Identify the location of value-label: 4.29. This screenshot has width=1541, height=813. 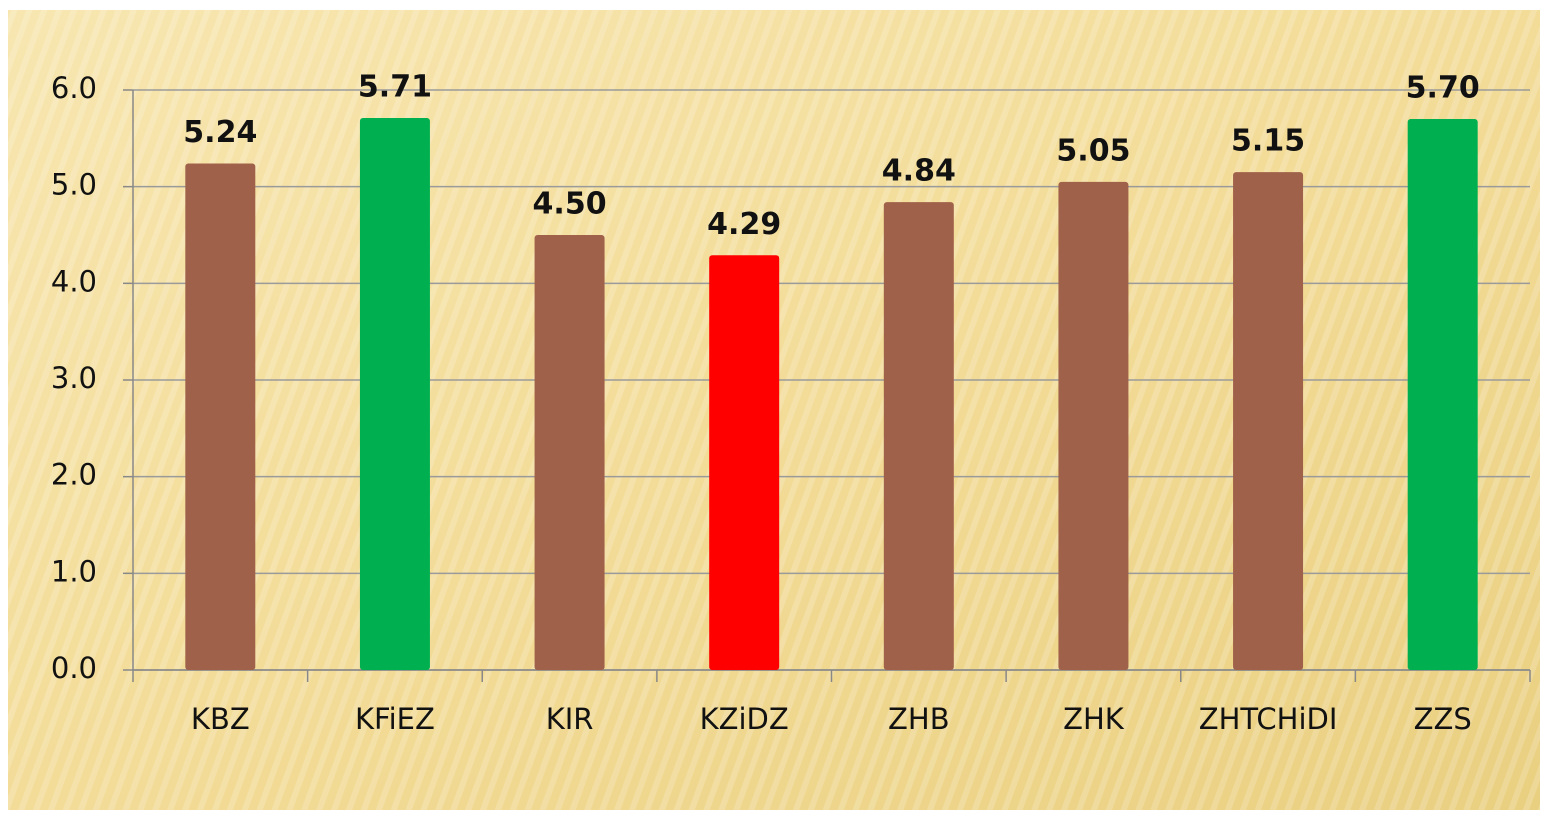
(744, 224).